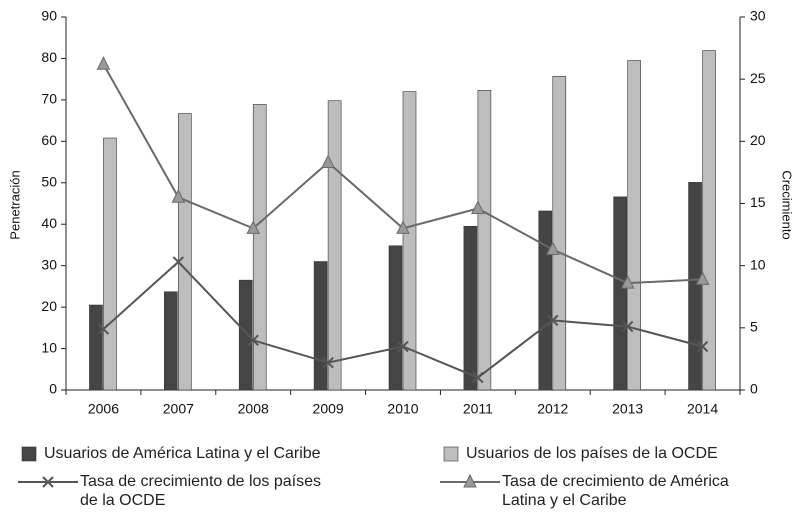 Image resolution: width=796 pixels, height=513 pixels. Describe the element at coordinates (758, 264) in the screenshot. I see `y2-tick-label: 10` at that location.